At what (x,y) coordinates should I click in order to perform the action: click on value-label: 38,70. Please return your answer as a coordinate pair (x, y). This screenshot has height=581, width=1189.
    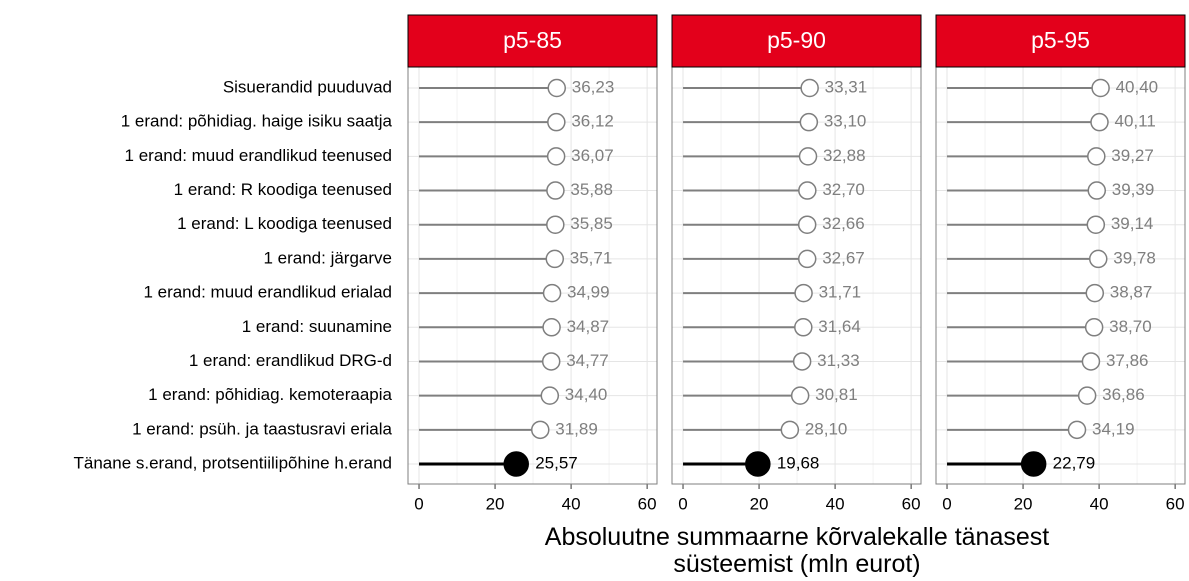
    Looking at the image, I should click on (1130, 326).